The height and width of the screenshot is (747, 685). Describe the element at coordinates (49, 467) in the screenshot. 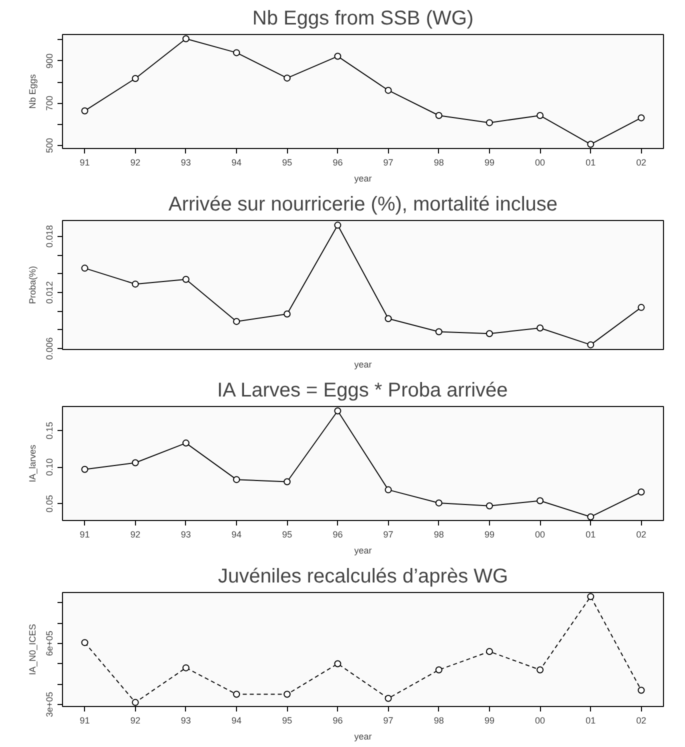

I see `y-tick-label: 0.10` at that location.